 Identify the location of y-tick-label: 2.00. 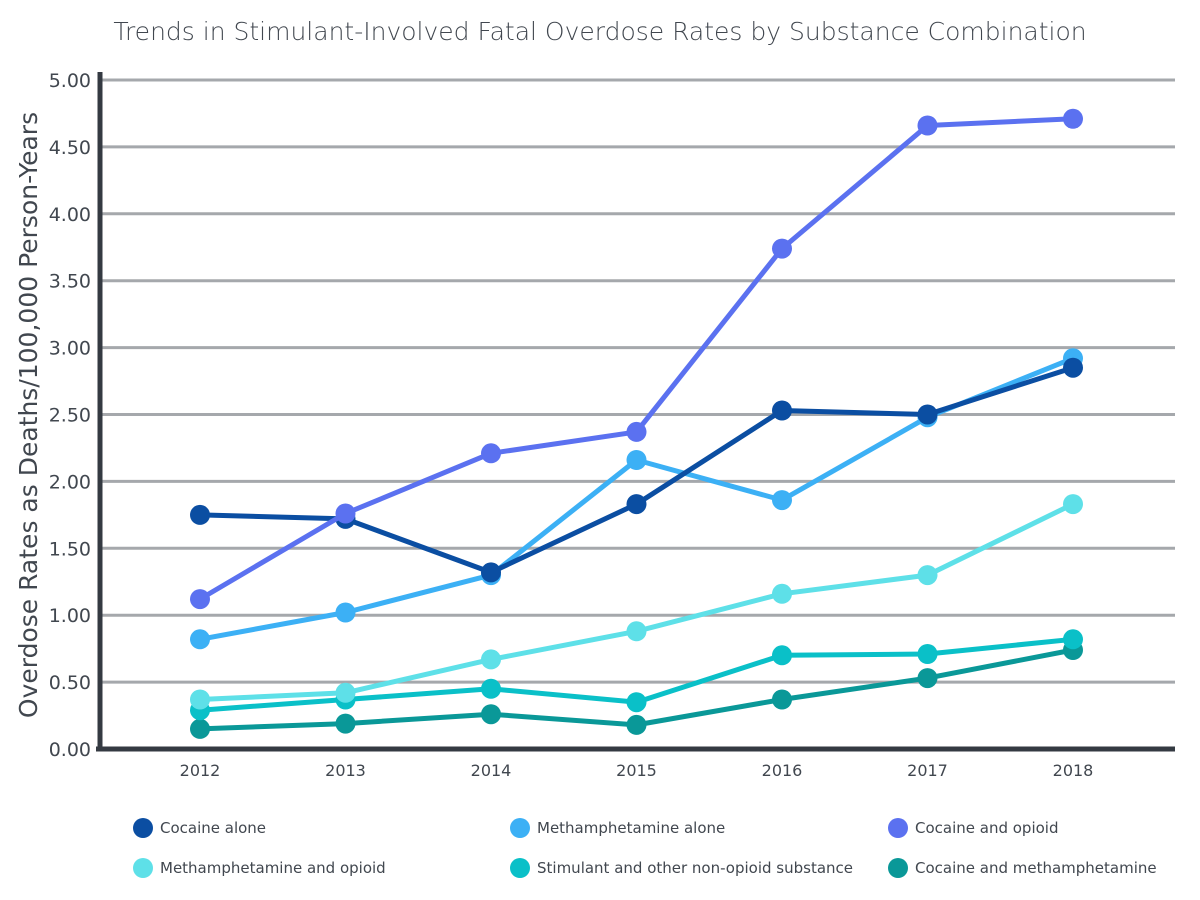
(70, 482).